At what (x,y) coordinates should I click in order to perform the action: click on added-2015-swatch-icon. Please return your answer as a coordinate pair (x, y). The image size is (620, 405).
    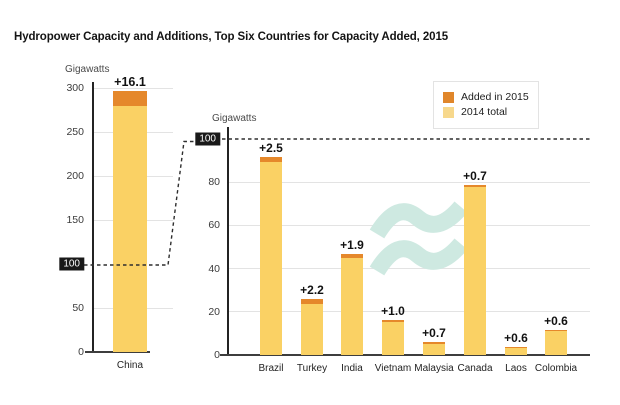
    Looking at the image, I should click on (448, 98).